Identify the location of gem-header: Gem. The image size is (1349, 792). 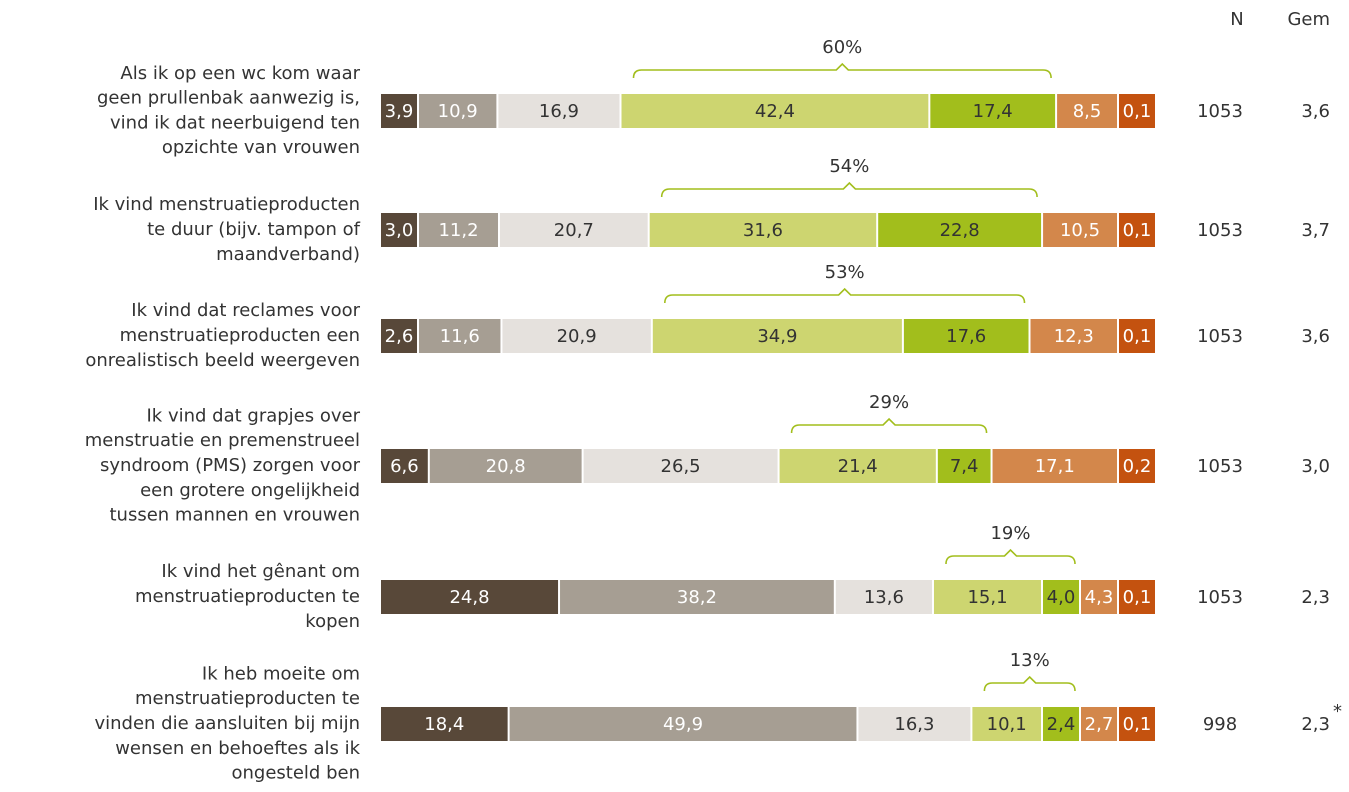
(1308, 19).